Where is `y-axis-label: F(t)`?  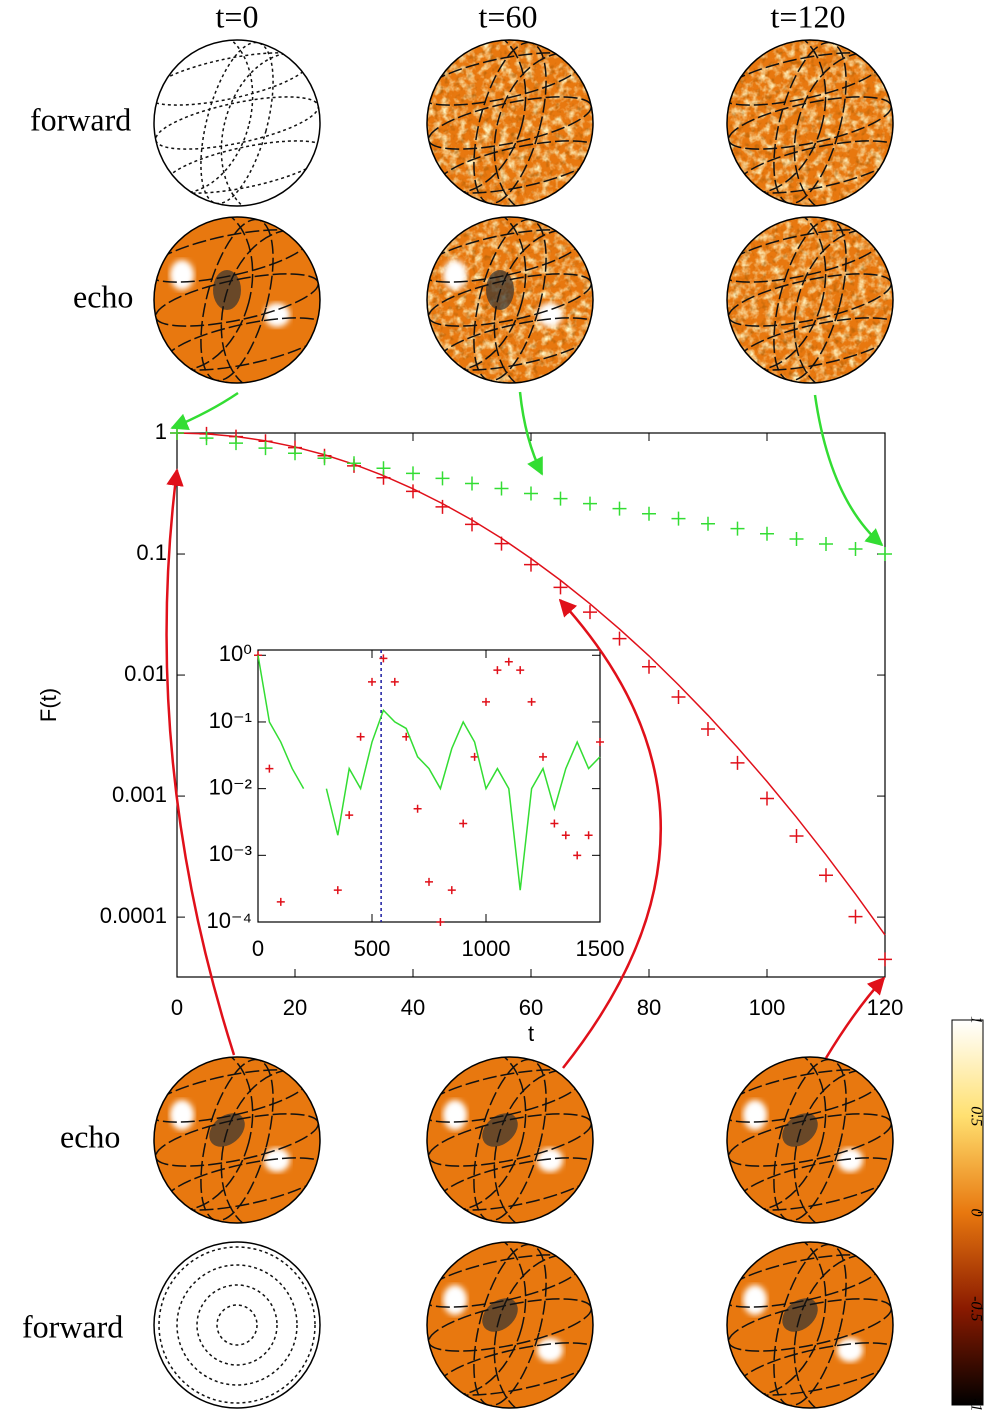
y-axis-label: F(t) is located at coordinates (48, 705).